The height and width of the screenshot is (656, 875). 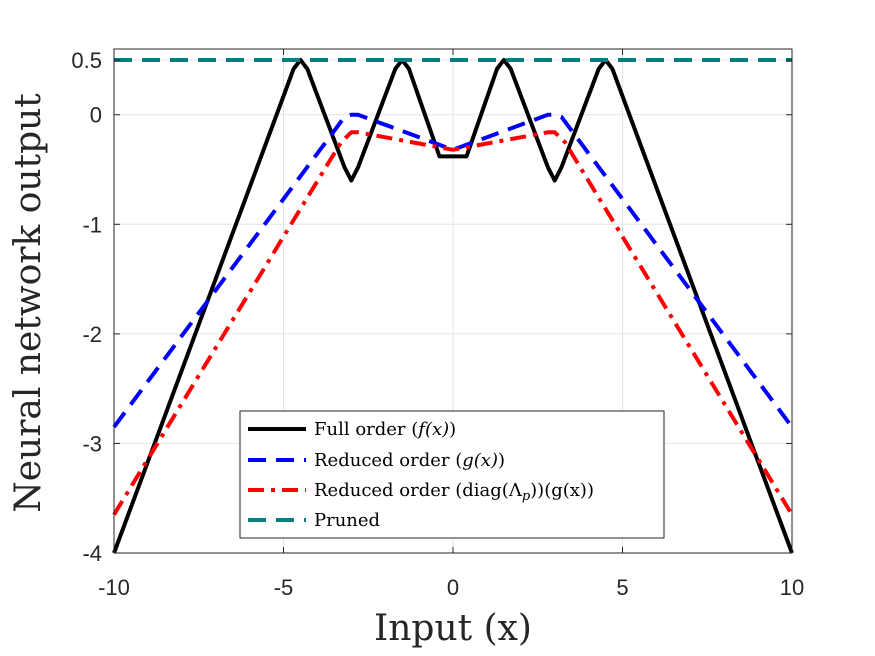 I want to click on legend-label-3: Reduced order (diag(Λp))(g(x)), so click(x=454, y=492).